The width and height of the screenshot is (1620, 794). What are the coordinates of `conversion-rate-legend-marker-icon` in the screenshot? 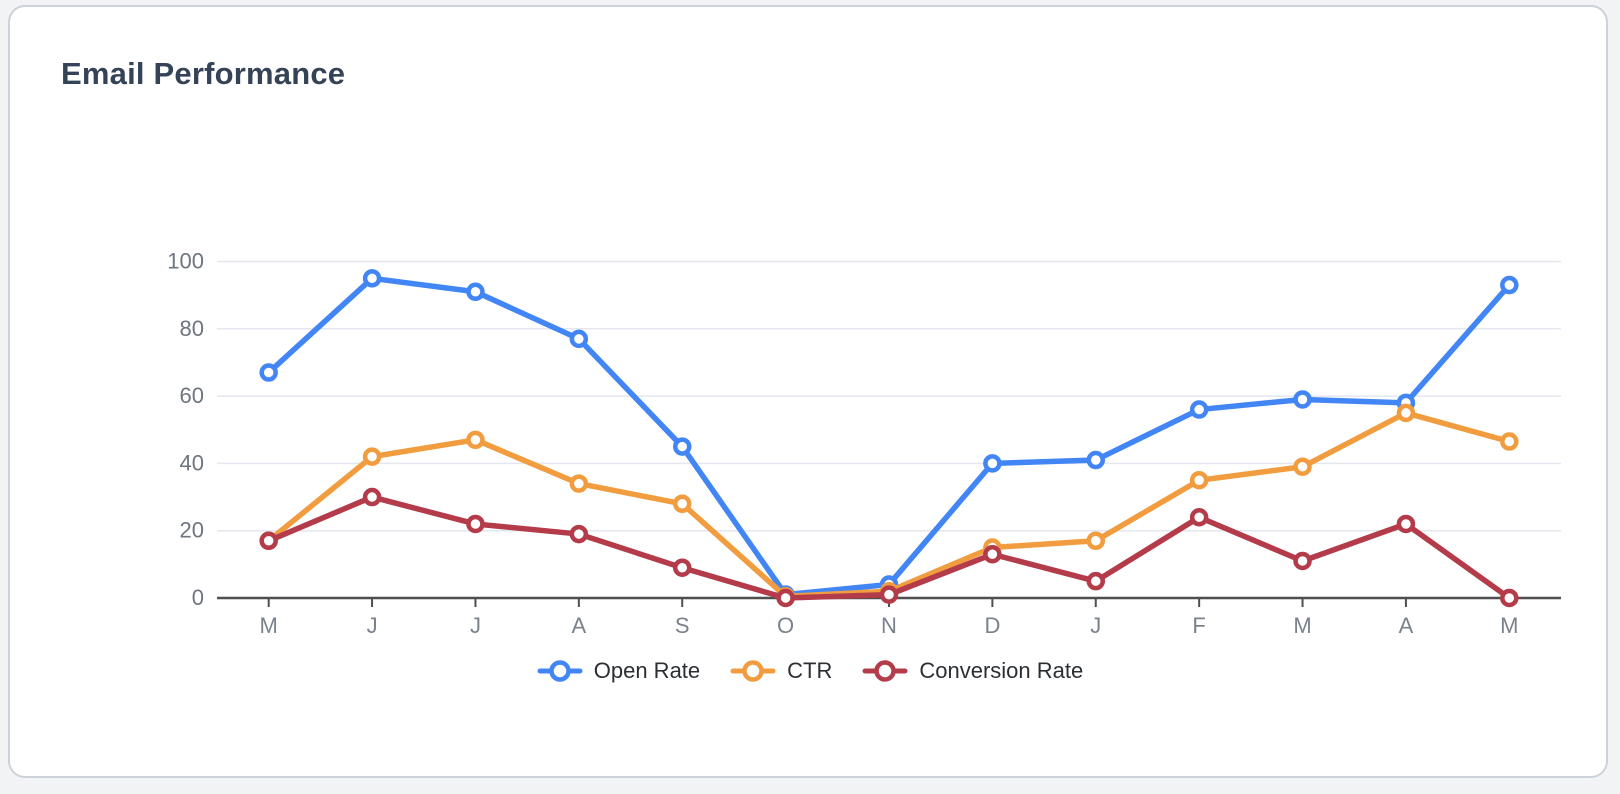 It's located at (885, 671).